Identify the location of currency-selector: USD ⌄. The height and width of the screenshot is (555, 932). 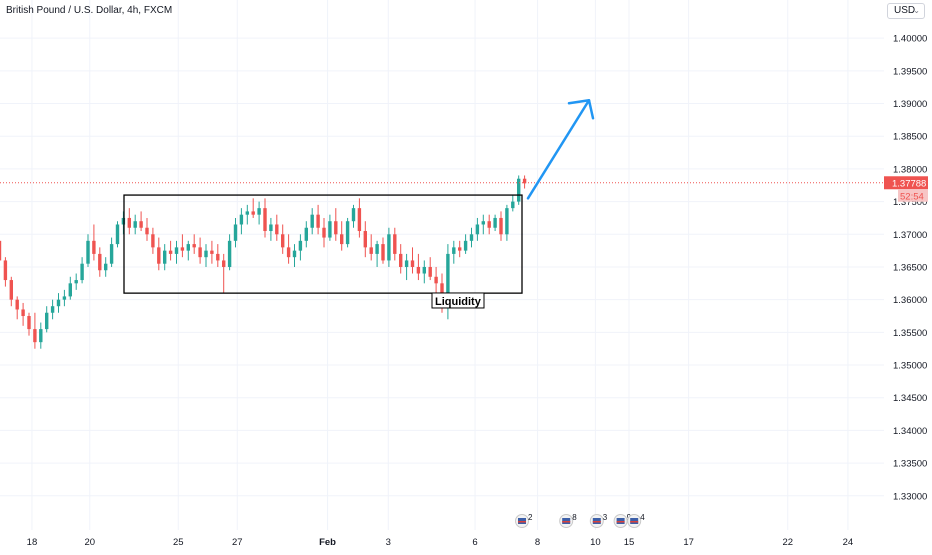
(906, 11).